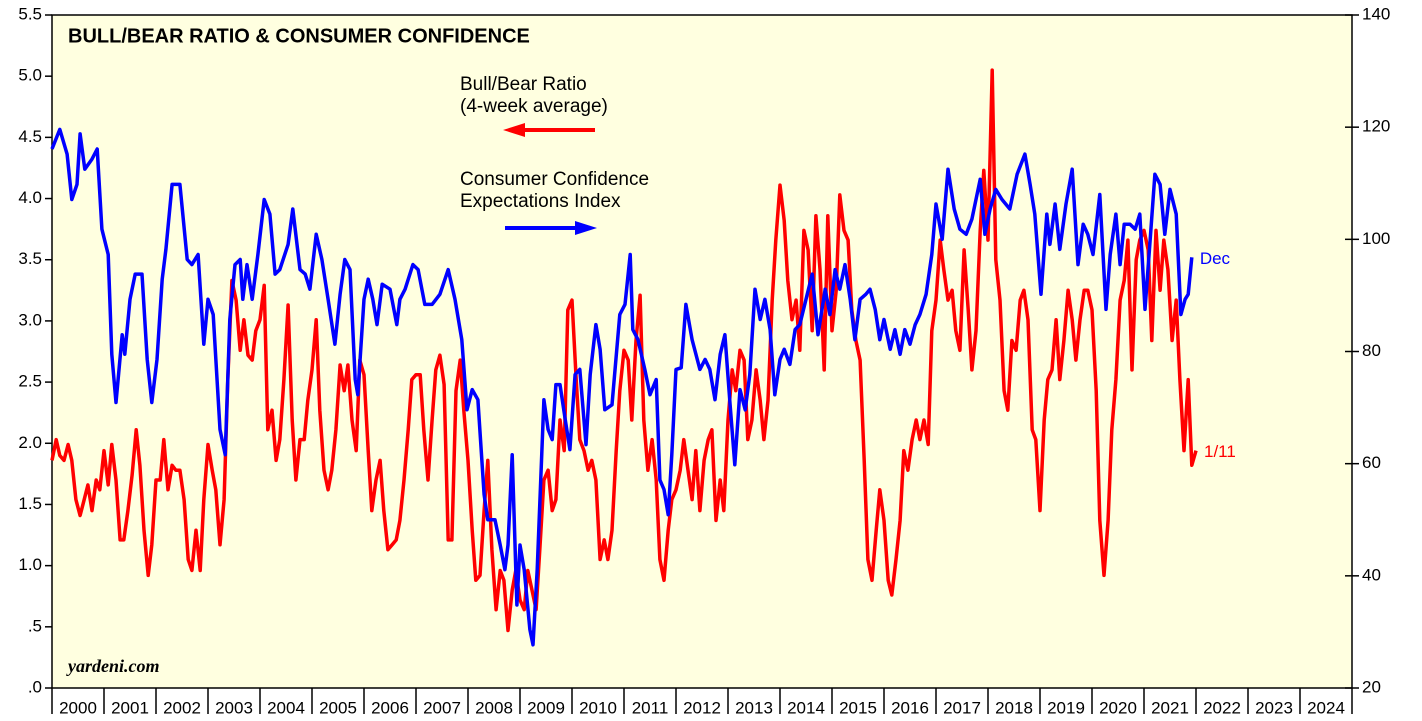 The width and height of the screenshot is (1422, 721). What do you see at coordinates (1371, 462) in the screenshot?
I see `y2-tick-label: 60` at bounding box center [1371, 462].